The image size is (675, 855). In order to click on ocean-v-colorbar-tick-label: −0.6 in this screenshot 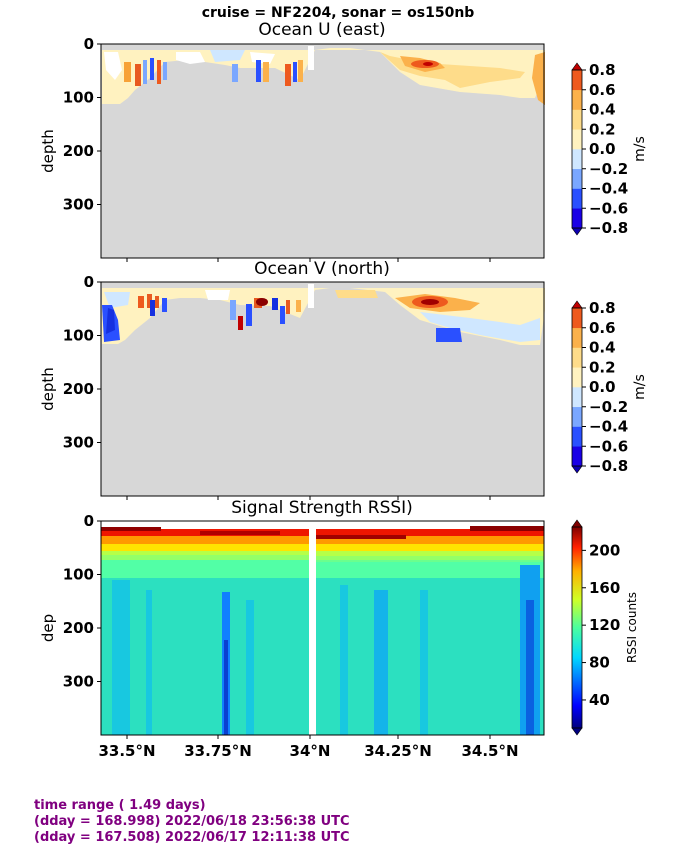, I will do `click(608, 446)`.